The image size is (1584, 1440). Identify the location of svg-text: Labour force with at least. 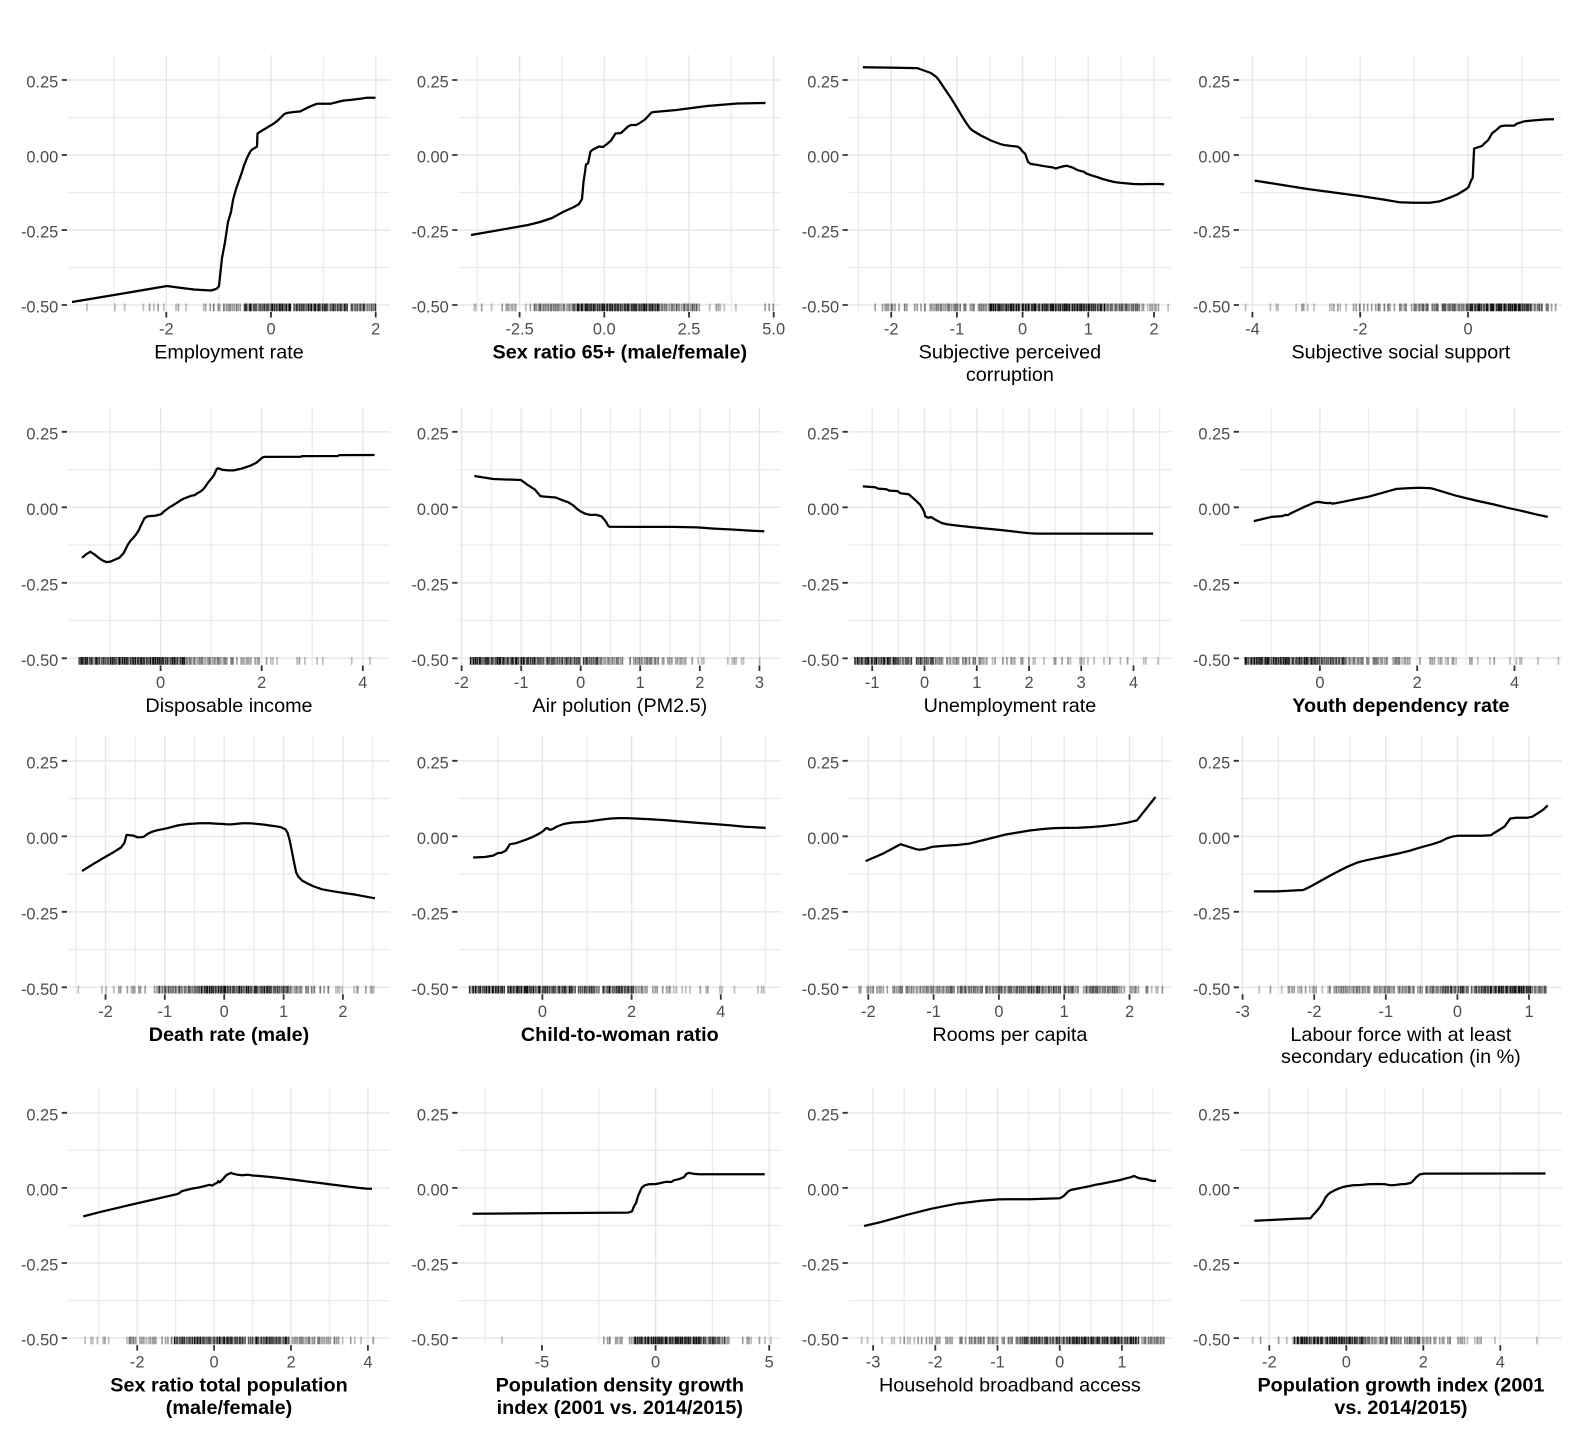
(1401, 1035).